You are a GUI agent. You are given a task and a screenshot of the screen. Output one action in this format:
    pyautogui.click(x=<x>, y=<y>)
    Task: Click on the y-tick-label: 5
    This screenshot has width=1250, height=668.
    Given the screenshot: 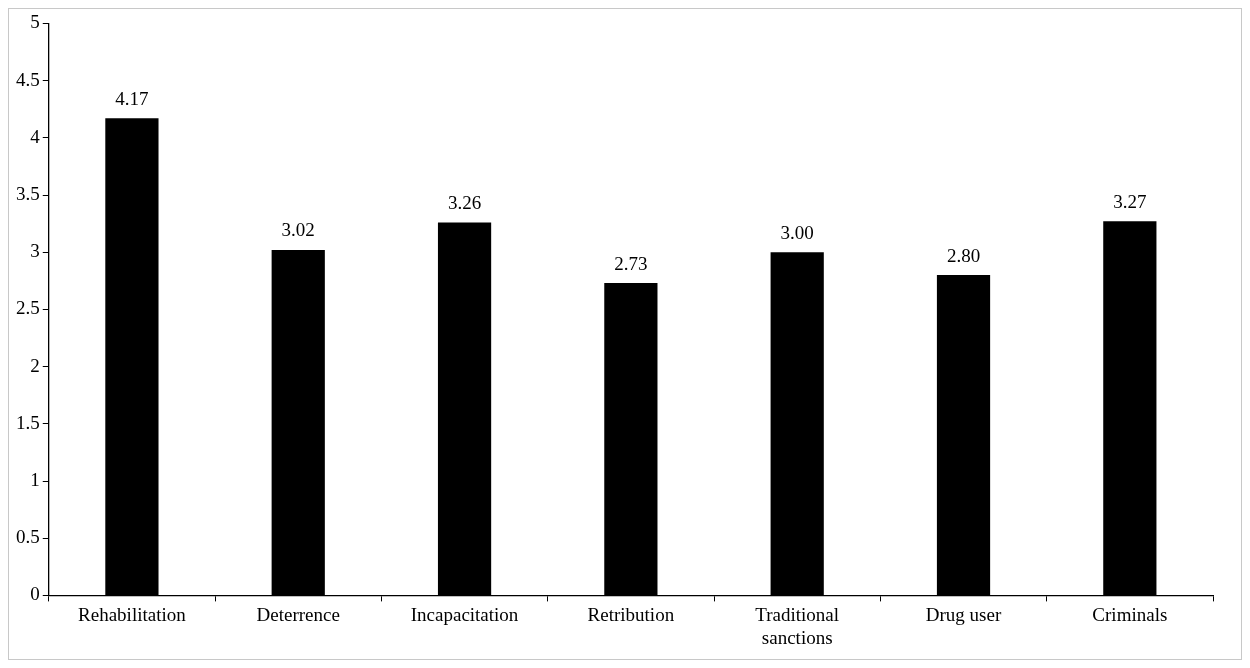 What is the action you would take?
    pyautogui.click(x=35, y=22)
    